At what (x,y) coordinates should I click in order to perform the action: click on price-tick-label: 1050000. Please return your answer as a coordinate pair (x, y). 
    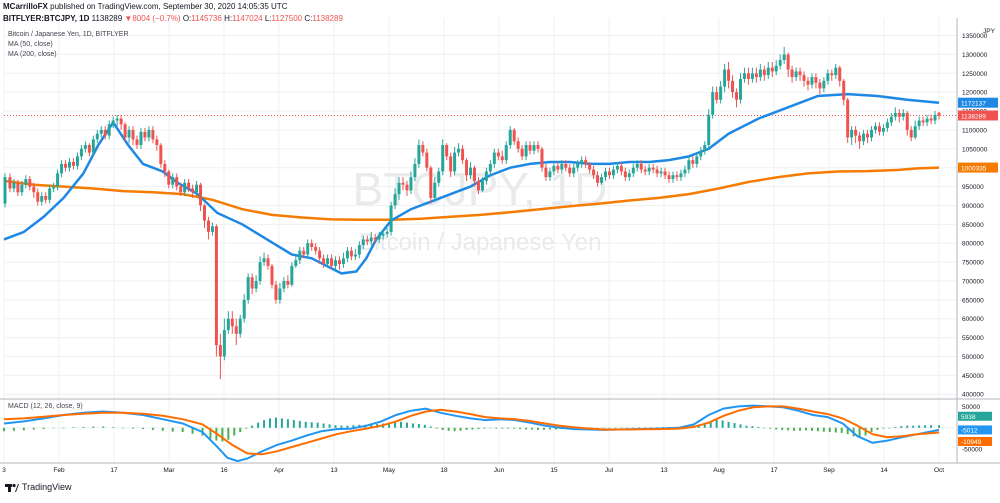
    Looking at the image, I should click on (975, 149).